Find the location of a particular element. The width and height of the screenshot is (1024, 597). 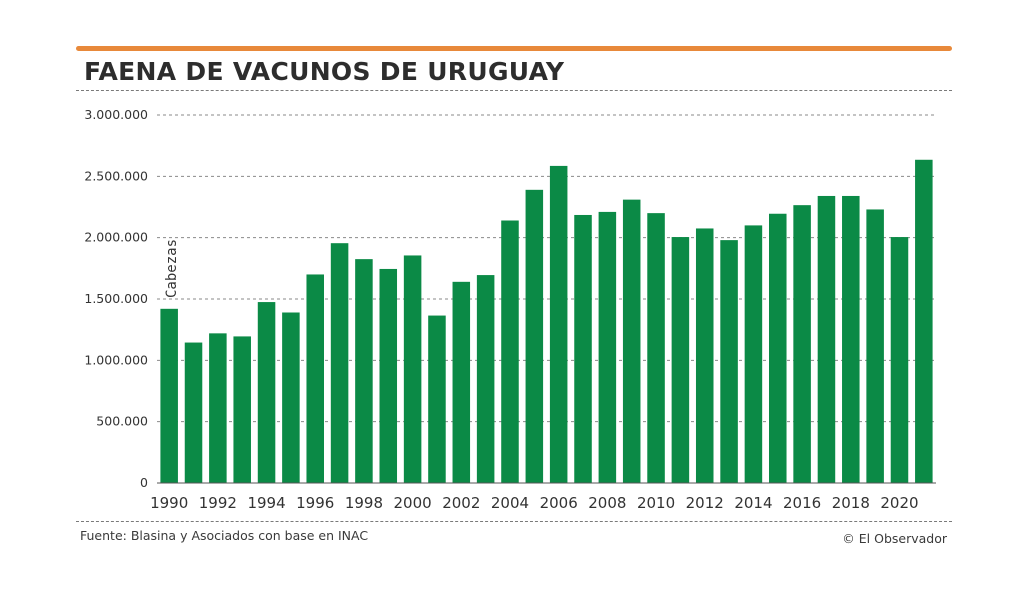

x-tick-label: 2014 is located at coordinates (753, 503).